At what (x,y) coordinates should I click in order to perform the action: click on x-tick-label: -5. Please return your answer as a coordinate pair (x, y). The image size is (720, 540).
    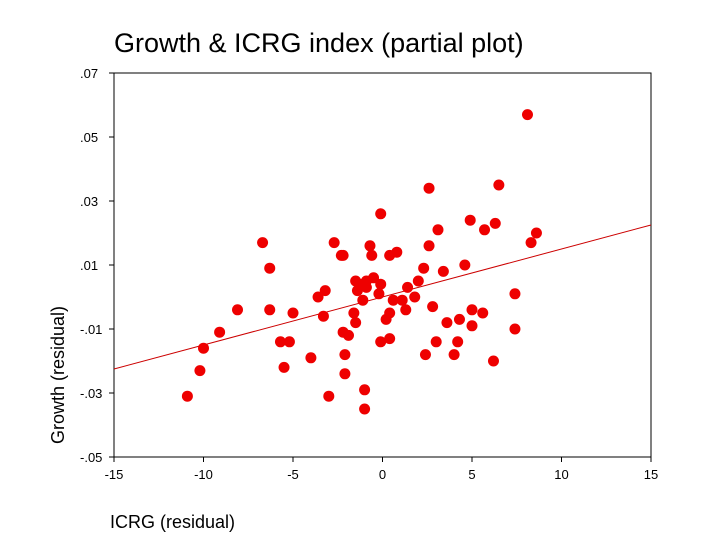
    Looking at the image, I should click on (293, 474).